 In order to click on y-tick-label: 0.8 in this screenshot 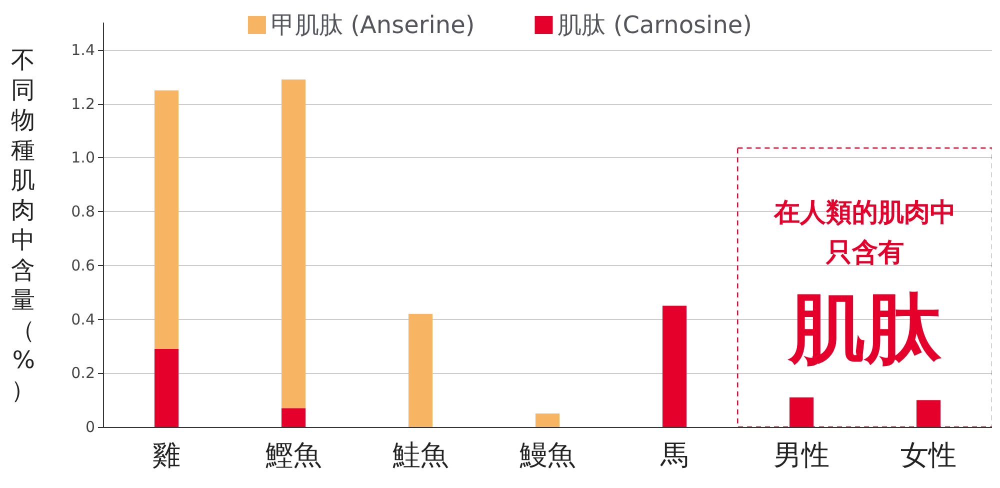, I will do `click(83, 211)`.